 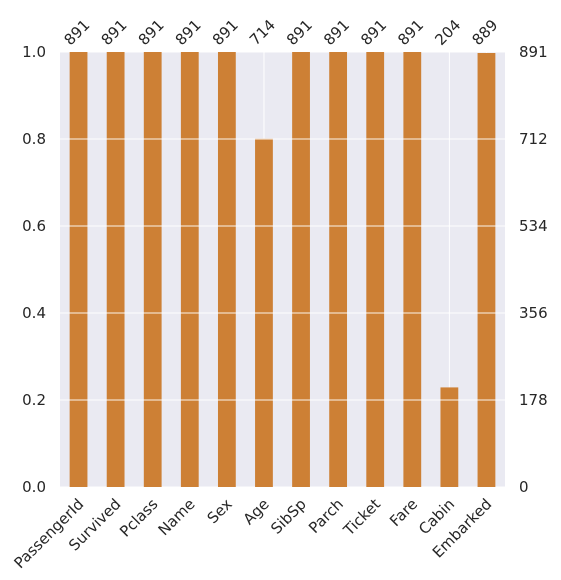 I want to click on left-tick-label: 0.0, so click(x=34, y=487).